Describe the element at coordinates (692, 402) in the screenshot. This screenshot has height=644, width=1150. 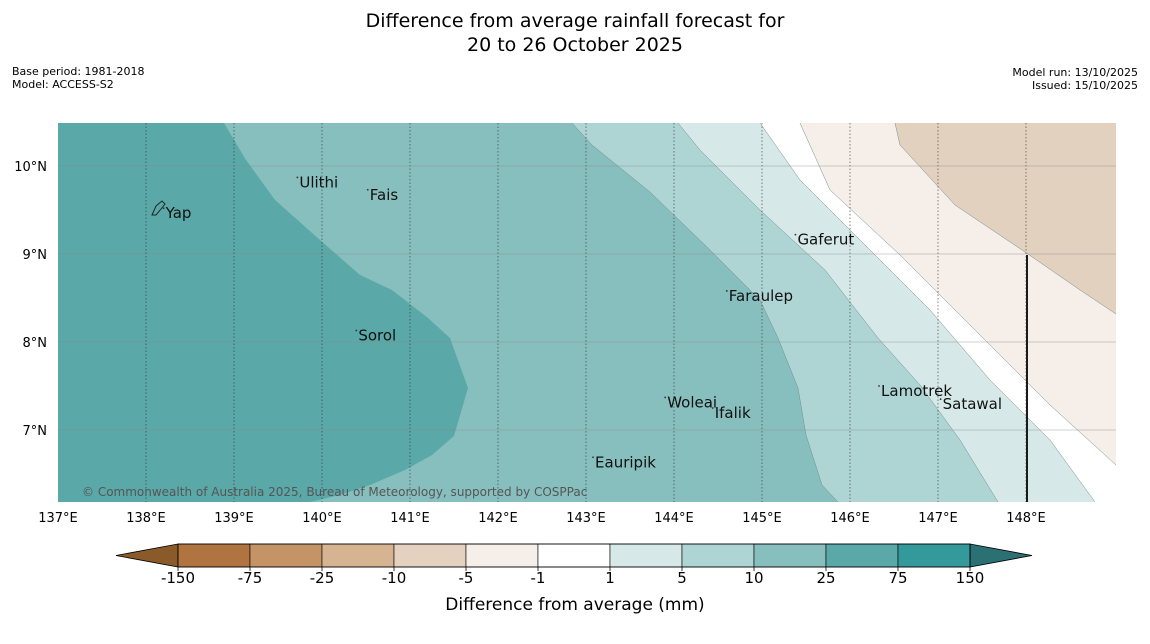
I see `place-label: Woleai` at that location.